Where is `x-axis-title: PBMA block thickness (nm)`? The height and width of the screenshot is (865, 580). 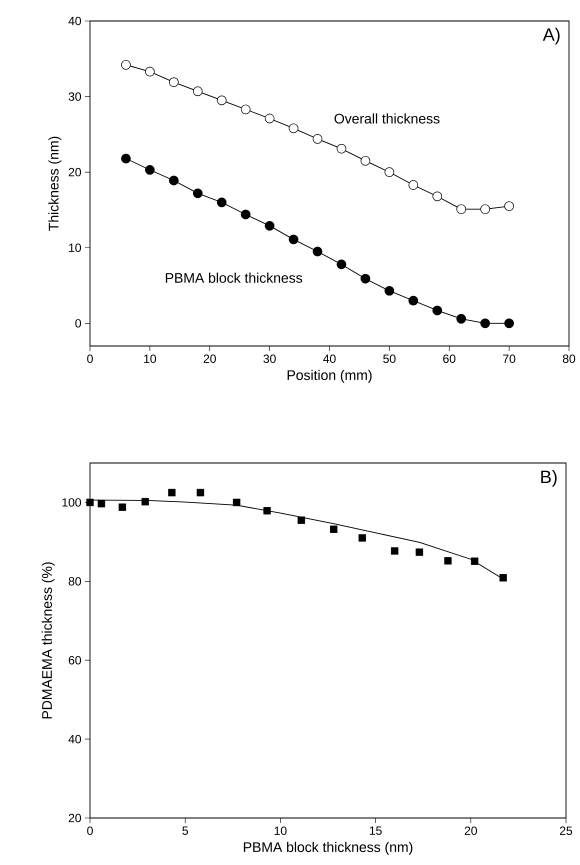
x-axis-title: PBMA block thickness (nm) is located at coordinates (328, 848).